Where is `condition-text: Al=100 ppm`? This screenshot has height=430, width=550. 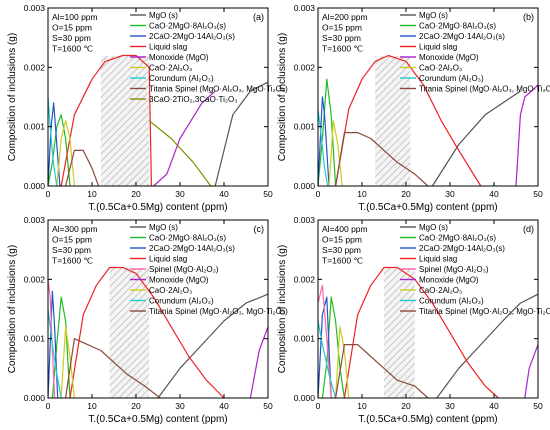 condition-text: Al=100 ppm is located at coordinates (75, 17).